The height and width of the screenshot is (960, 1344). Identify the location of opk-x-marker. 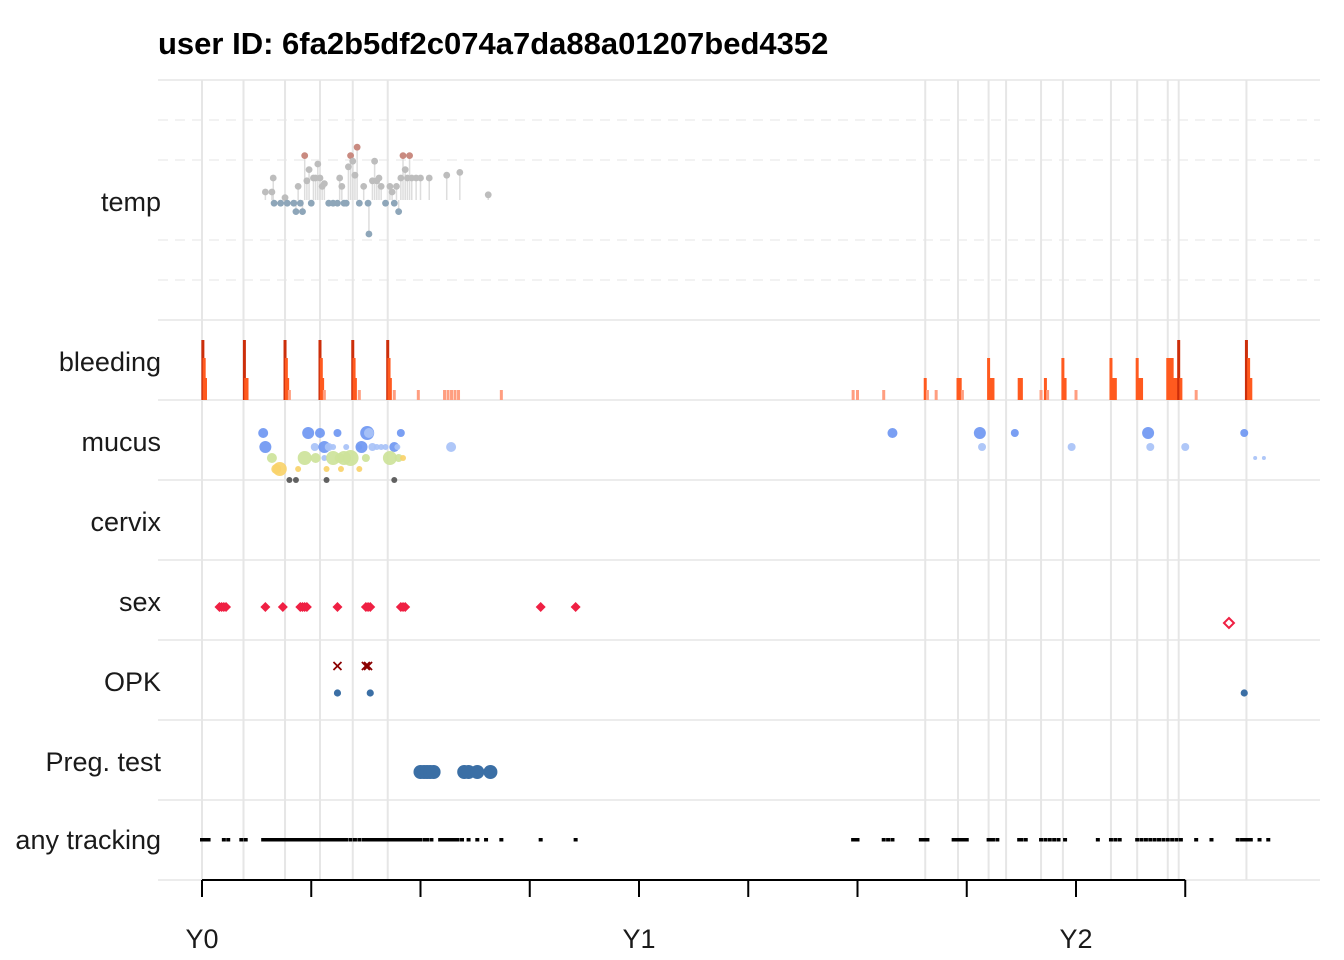
(366, 666).